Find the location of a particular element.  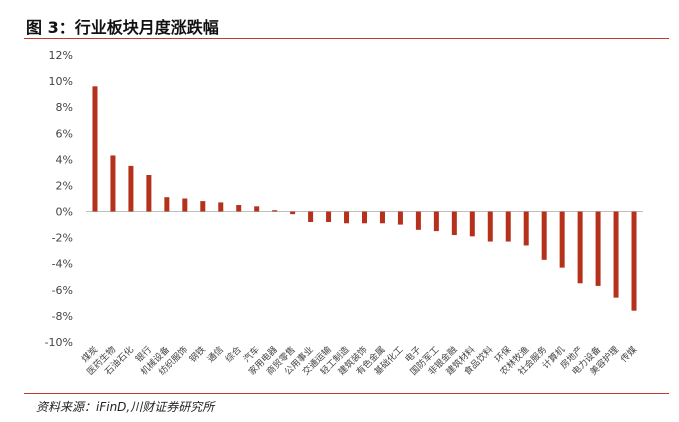

y-tick-label: 6% is located at coordinates (64, 133).